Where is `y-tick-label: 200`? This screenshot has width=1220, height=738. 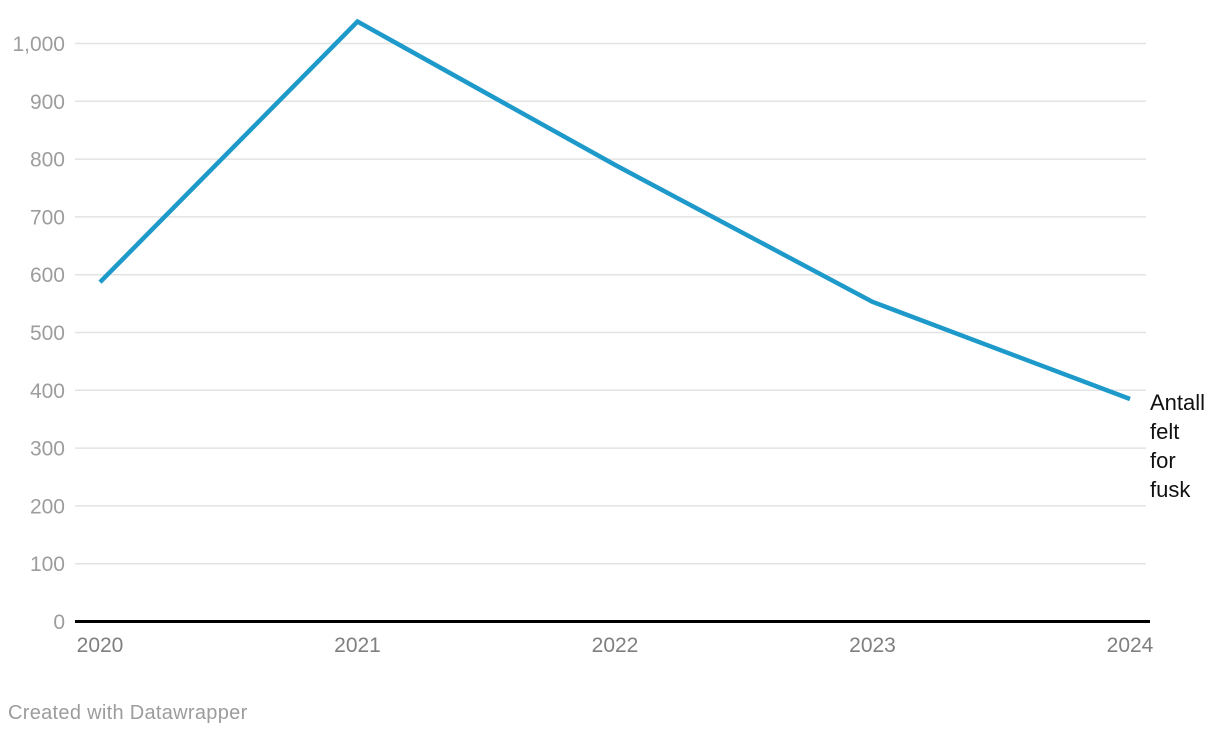 y-tick-label: 200 is located at coordinates (47, 506).